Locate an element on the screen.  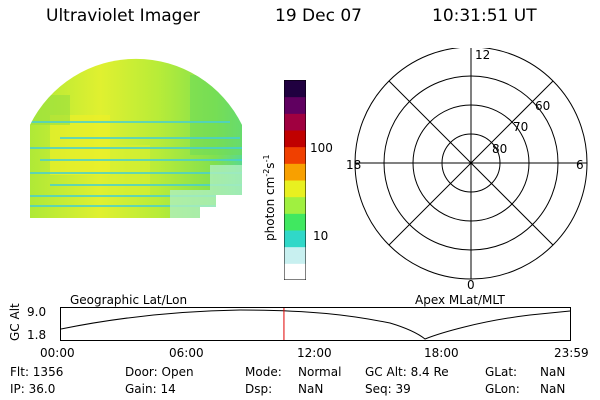
dsp-value: NaN is located at coordinates (311, 389).